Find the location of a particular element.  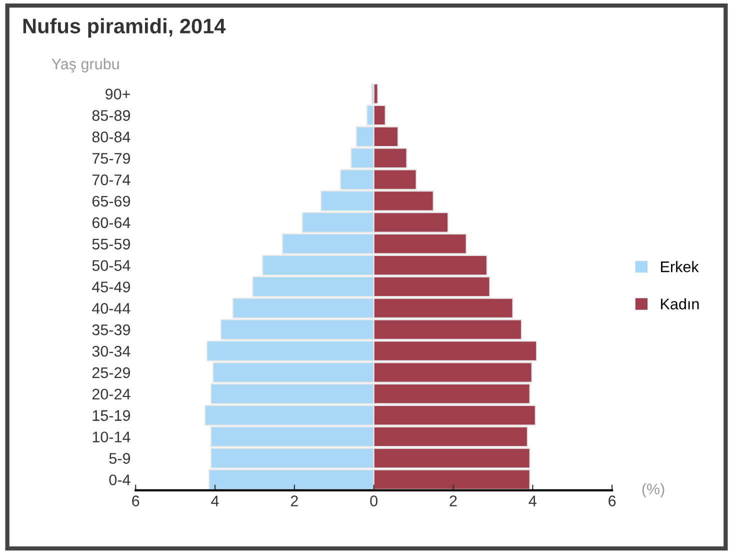

y-tick-label: 20-24 is located at coordinates (111, 394).